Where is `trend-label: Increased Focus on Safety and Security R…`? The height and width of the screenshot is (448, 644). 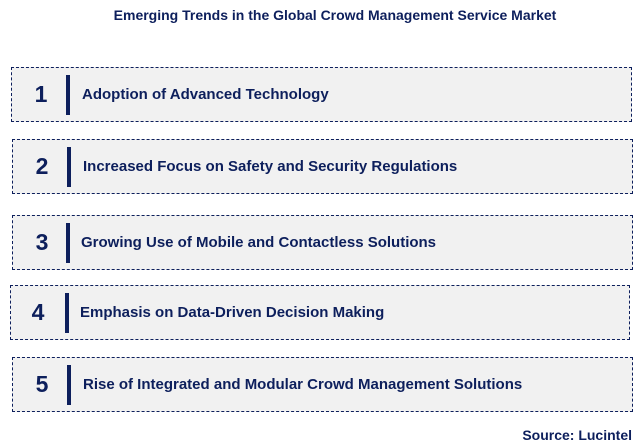 trend-label: Increased Focus on Safety and Security R… is located at coordinates (270, 166).